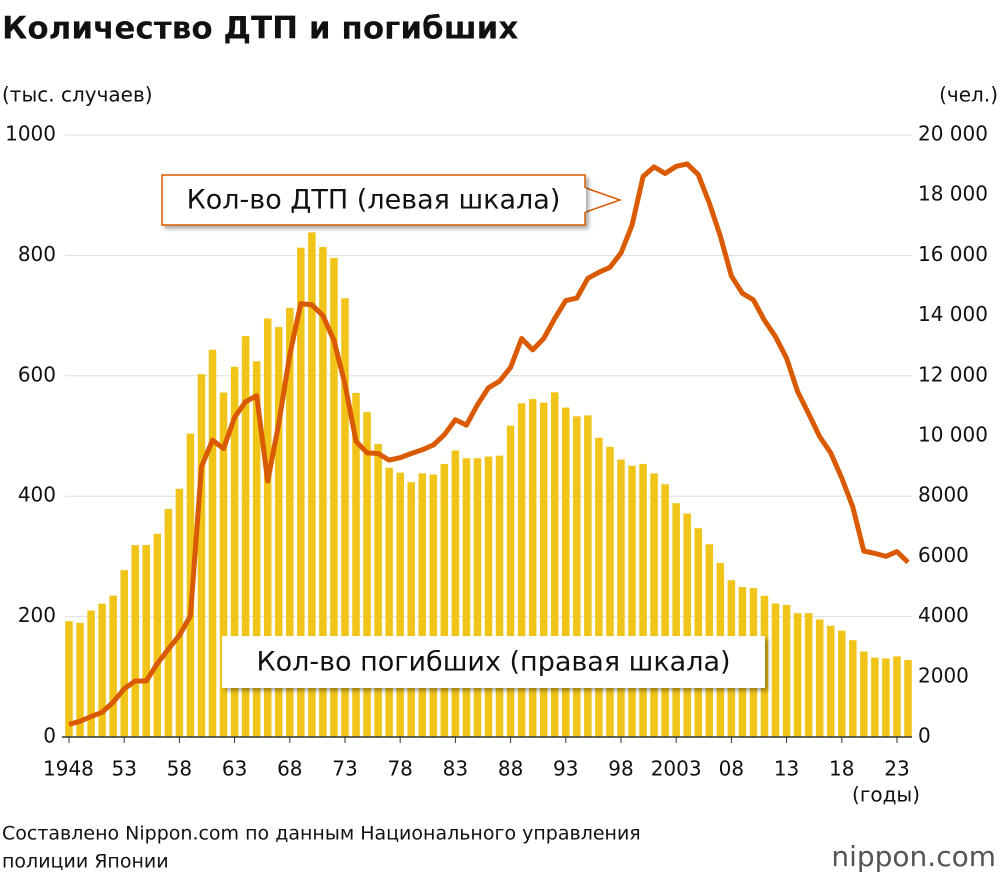  What do you see at coordinates (85, 862) in the screenshot?
I see `source-2: полиции Японии` at bounding box center [85, 862].